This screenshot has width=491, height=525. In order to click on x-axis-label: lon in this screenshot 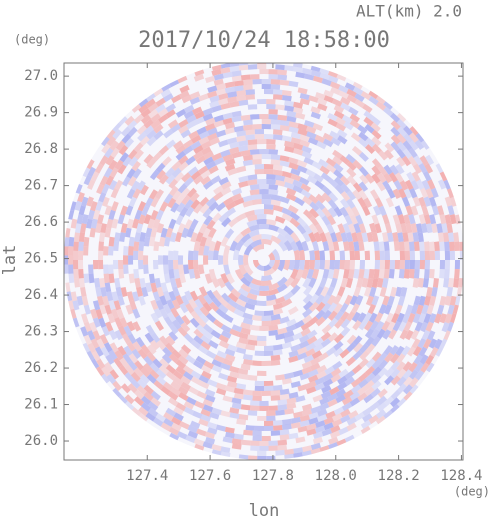, I will do `click(264, 511)`.